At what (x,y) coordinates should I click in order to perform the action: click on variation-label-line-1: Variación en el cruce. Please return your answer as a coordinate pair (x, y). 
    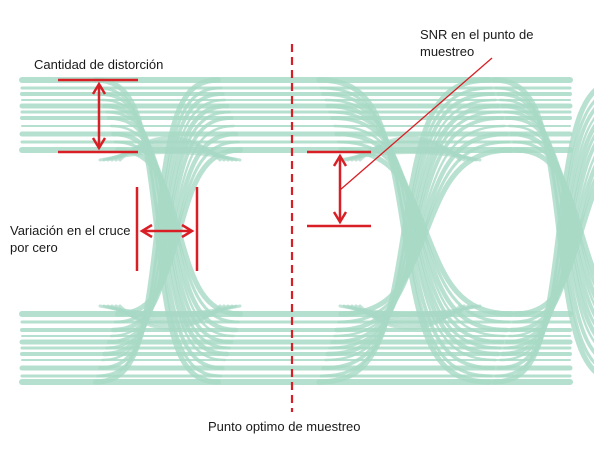
    Looking at the image, I should click on (70, 230).